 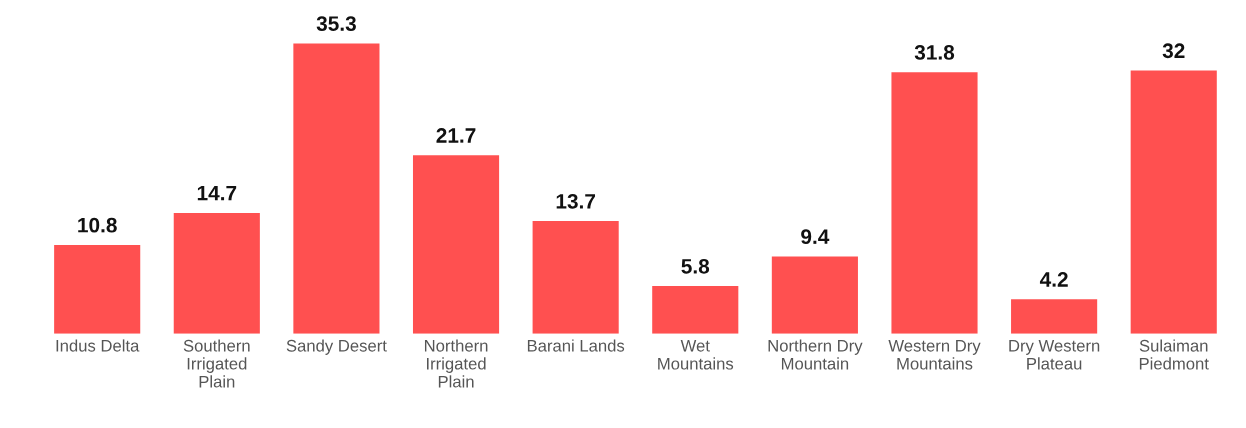 I want to click on data-label: 35.3, so click(x=336, y=23).